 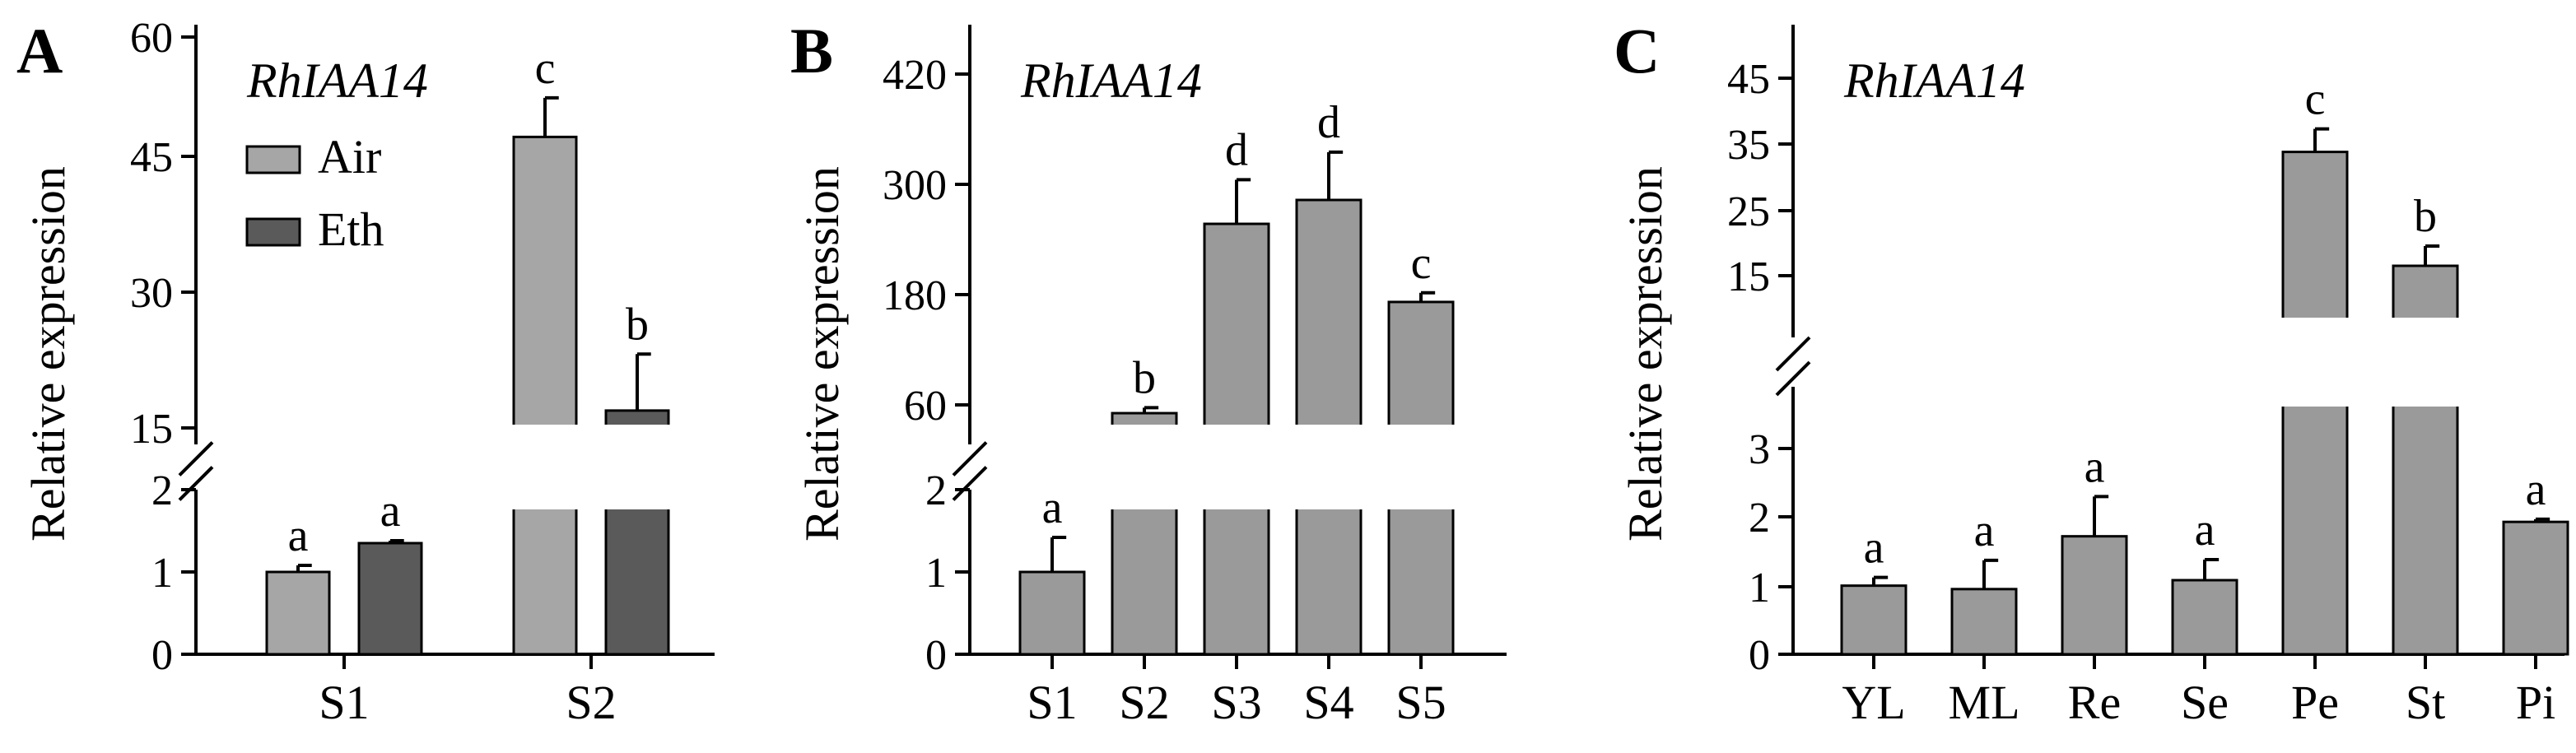 What do you see at coordinates (39, 50) in the screenshot?
I see `panel-label: A` at bounding box center [39, 50].